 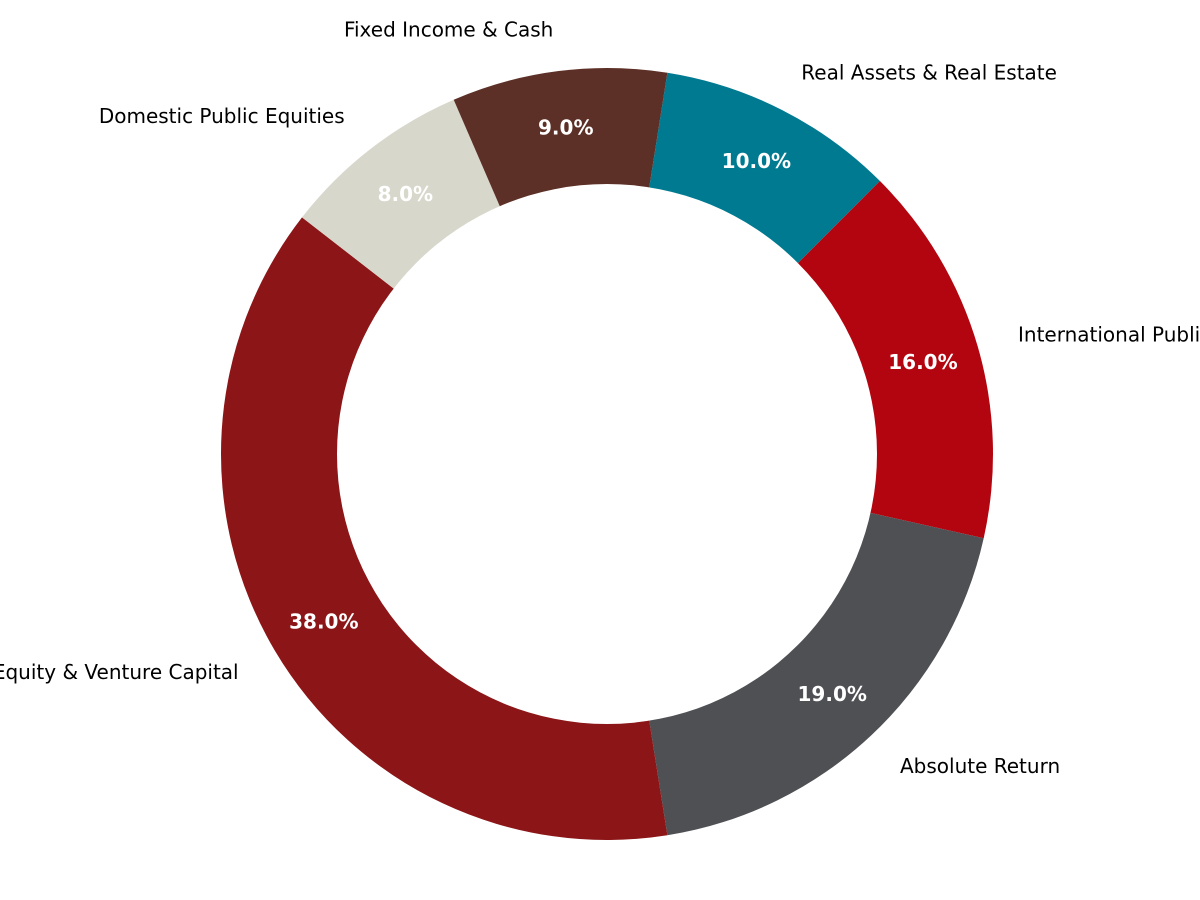 I want to click on category-label-fixed-income-and-cash: Fixed Income & Cash, so click(x=448, y=29).